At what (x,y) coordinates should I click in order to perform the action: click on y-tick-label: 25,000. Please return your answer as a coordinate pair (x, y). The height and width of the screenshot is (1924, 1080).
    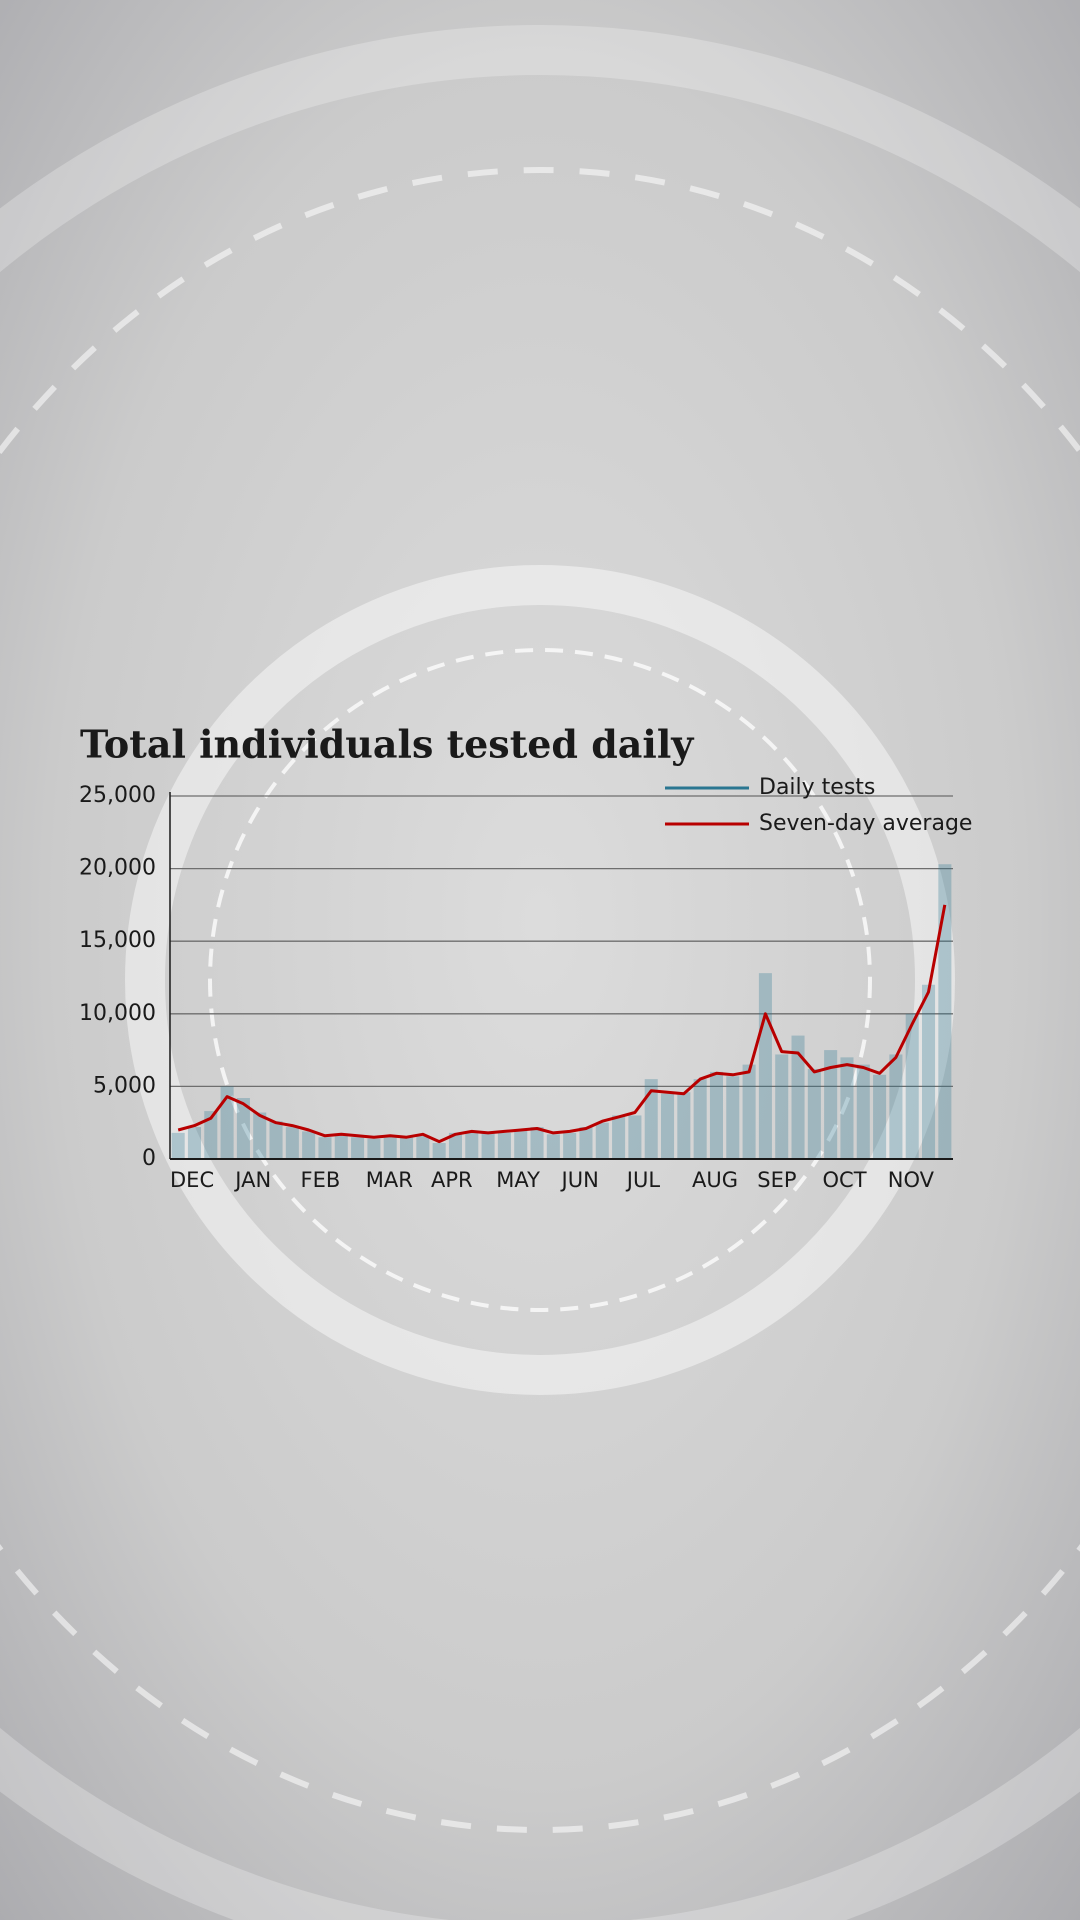
    Looking at the image, I should click on (117, 795).